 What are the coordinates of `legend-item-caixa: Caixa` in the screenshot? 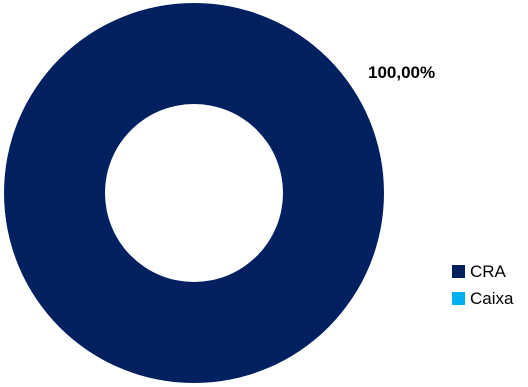 It's located at (482, 298).